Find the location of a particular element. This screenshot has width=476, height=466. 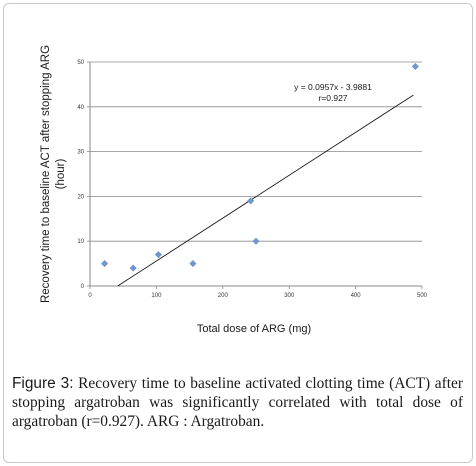

x-tick-label: 100 is located at coordinates (156, 296).